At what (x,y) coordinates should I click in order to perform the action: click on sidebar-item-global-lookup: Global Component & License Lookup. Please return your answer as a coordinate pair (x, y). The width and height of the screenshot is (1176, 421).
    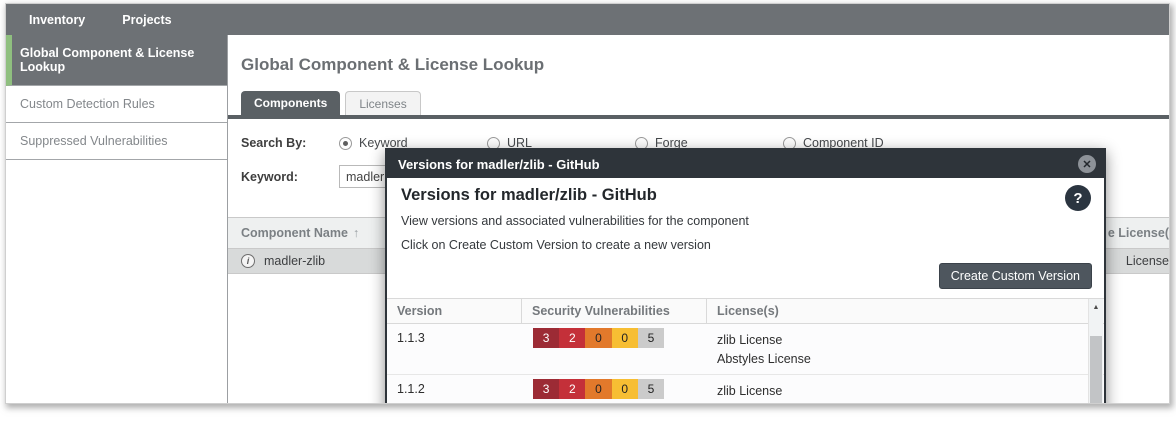
    Looking at the image, I should click on (116, 60).